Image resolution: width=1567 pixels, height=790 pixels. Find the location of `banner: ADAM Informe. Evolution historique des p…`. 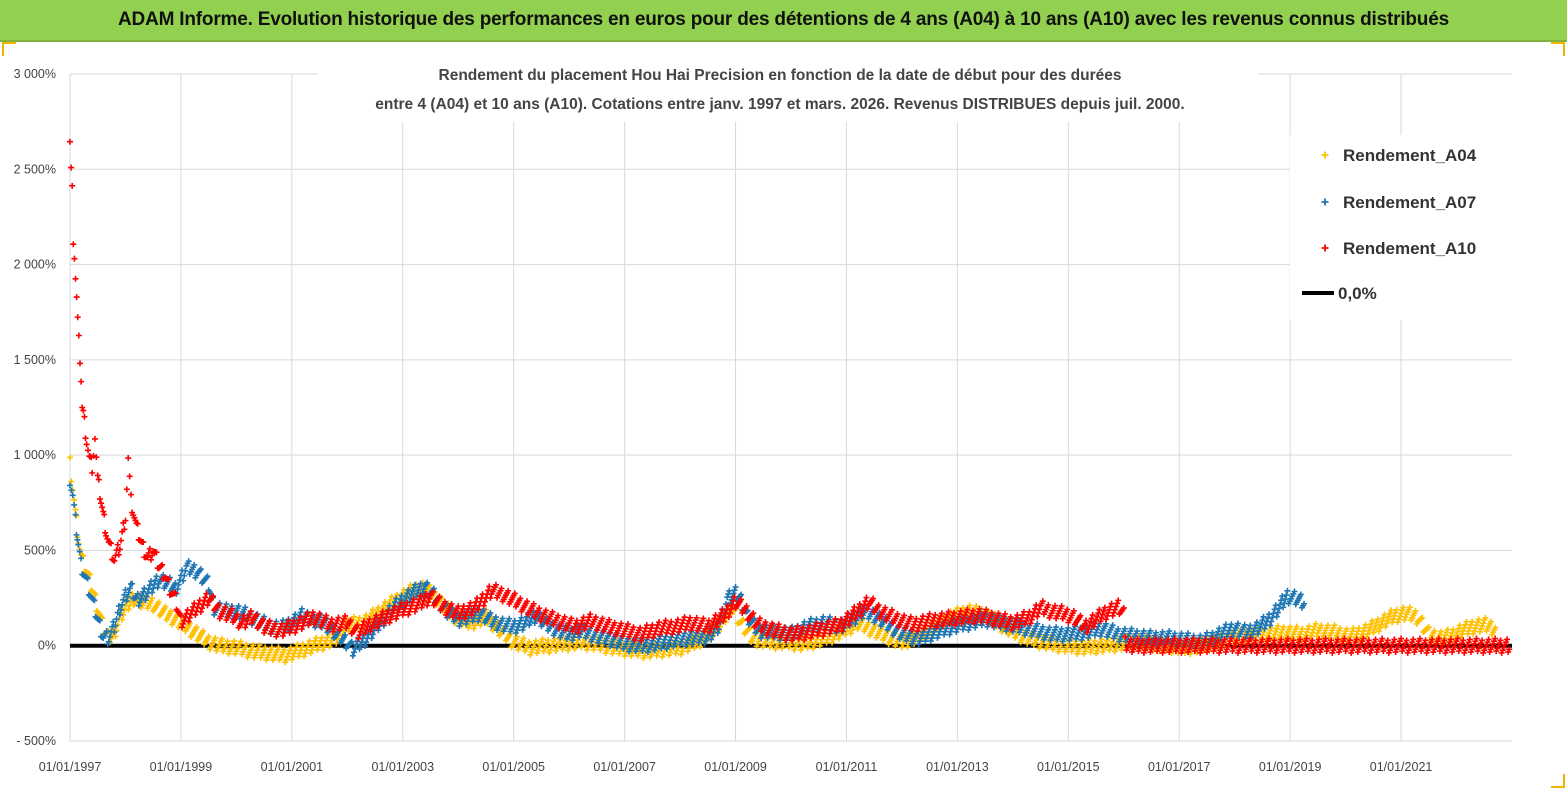

banner: ADAM Informe. Evolution historique des p… is located at coordinates (783, 21).